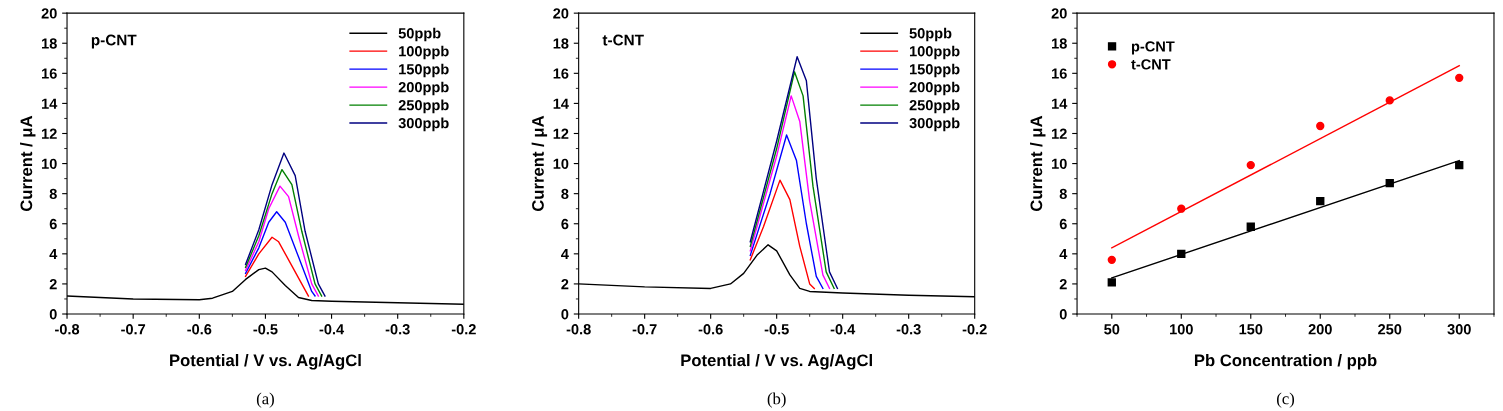 The image size is (1503, 411). I want to click on x-tick-label: 50, so click(1112, 329).